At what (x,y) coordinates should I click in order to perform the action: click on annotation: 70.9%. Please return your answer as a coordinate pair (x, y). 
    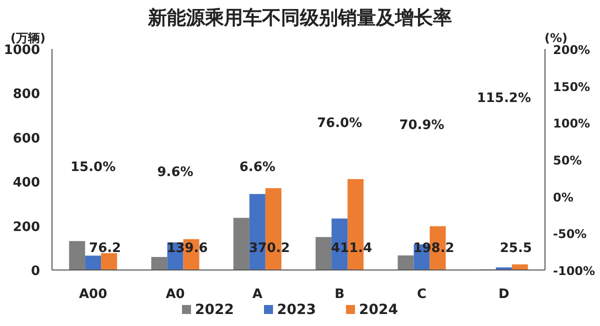
    Looking at the image, I should click on (421, 125).